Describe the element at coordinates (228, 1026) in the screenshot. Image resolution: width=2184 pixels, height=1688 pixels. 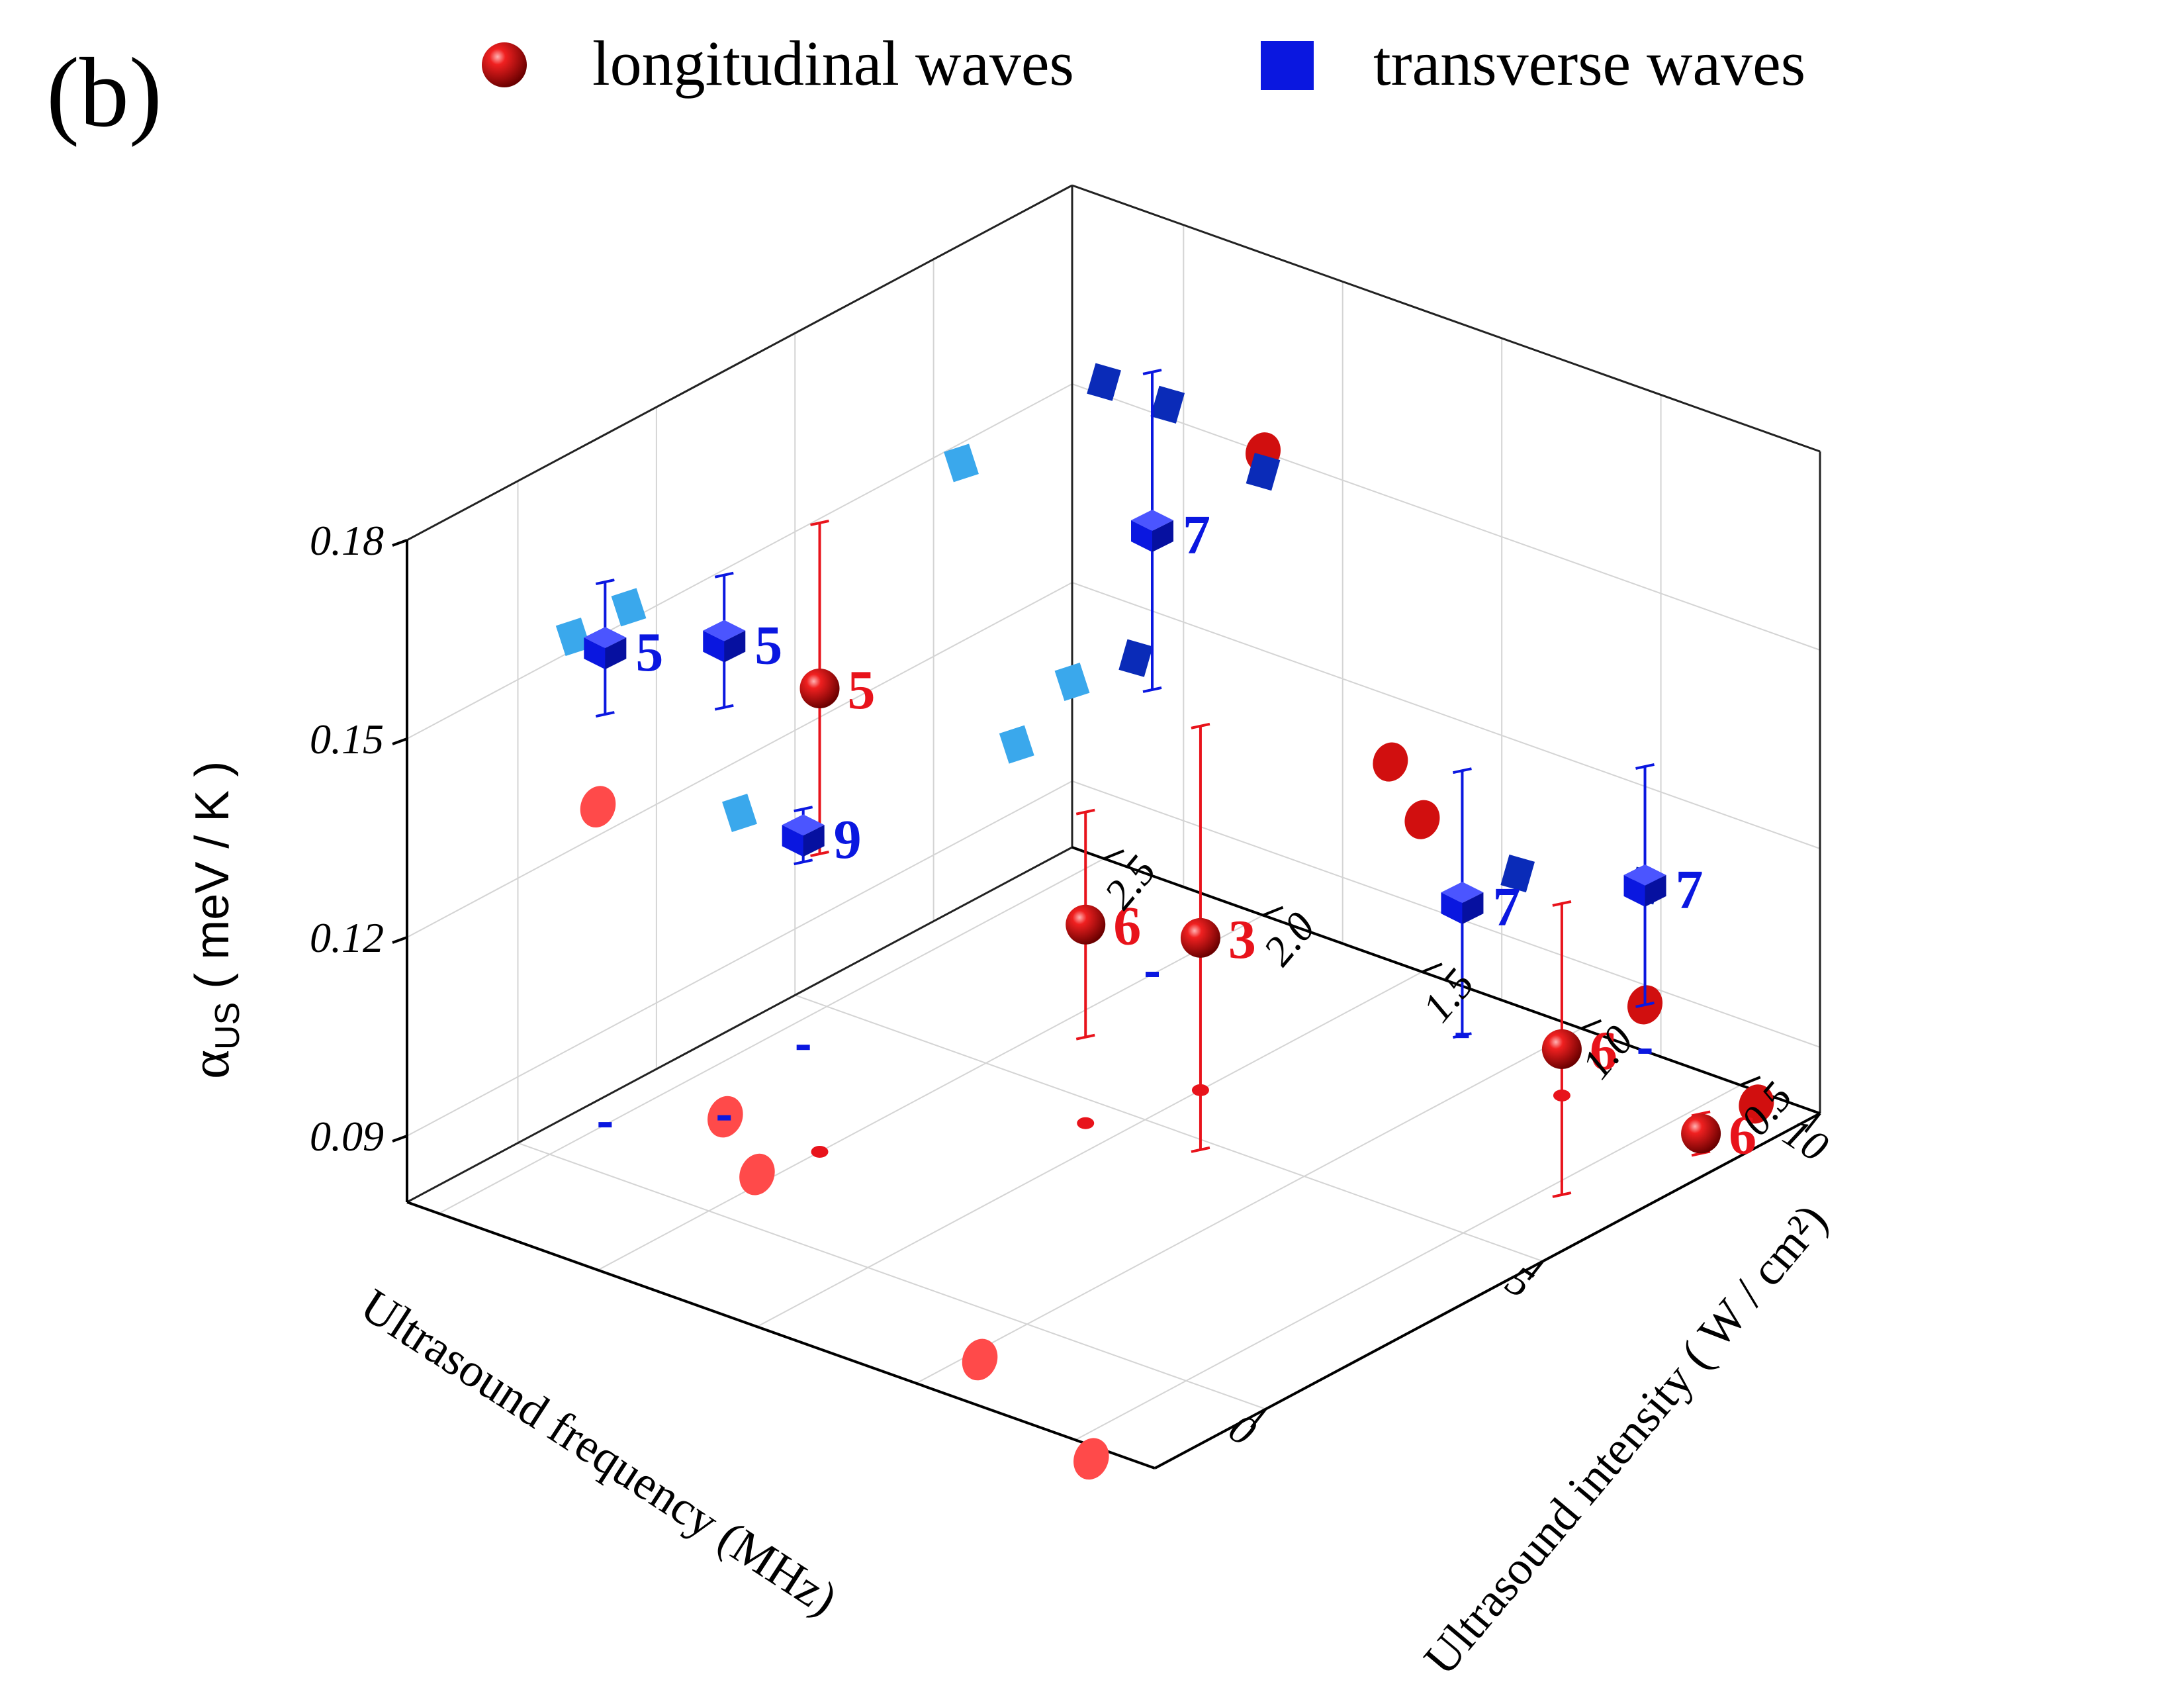
I see `z-axis-title-sub: US` at that location.